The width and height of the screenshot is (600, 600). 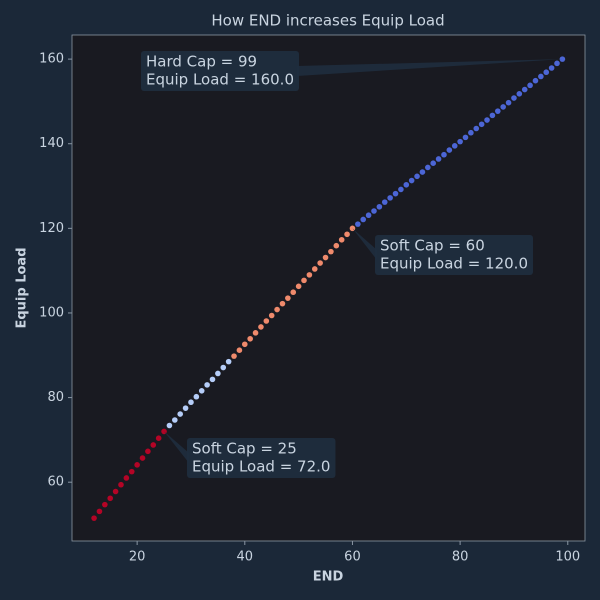 What do you see at coordinates (352, 557) in the screenshot?
I see `x-tick-label: 60` at bounding box center [352, 557].